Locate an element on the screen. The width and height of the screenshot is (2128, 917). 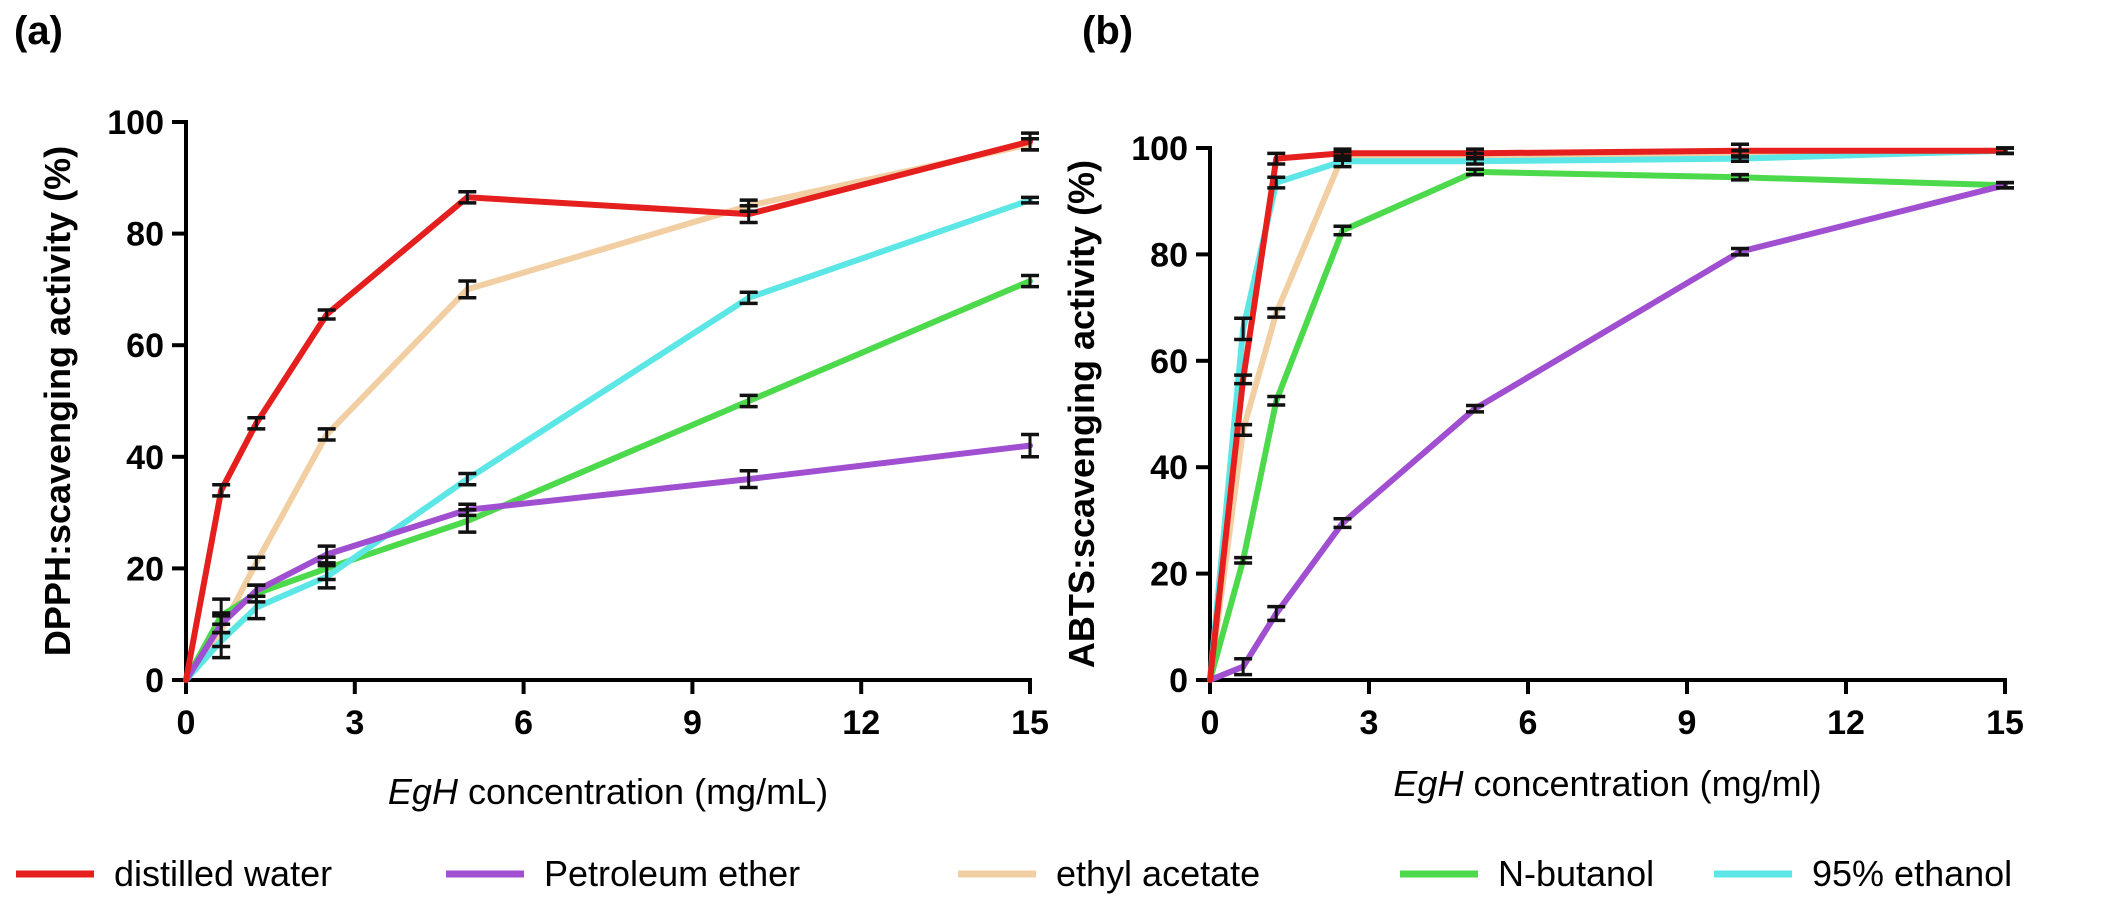
panel-b-x-axis-label: EgH concentration (mg/ml) is located at coordinates (1607, 783).